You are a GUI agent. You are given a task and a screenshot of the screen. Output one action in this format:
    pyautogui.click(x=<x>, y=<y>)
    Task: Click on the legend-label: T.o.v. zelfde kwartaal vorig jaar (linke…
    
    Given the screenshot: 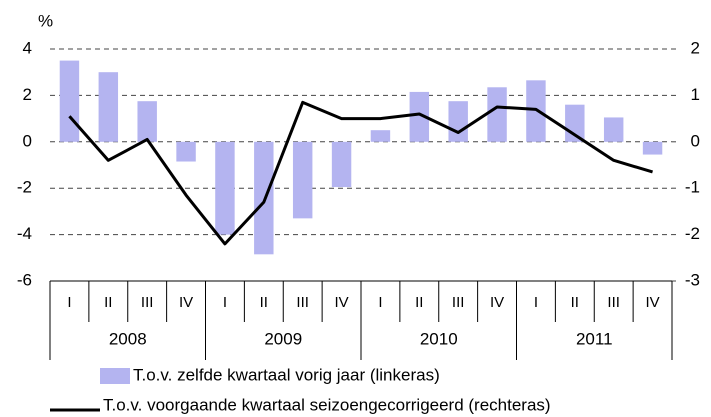 What is the action you would take?
    pyautogui.click(x=286, y=374)
    